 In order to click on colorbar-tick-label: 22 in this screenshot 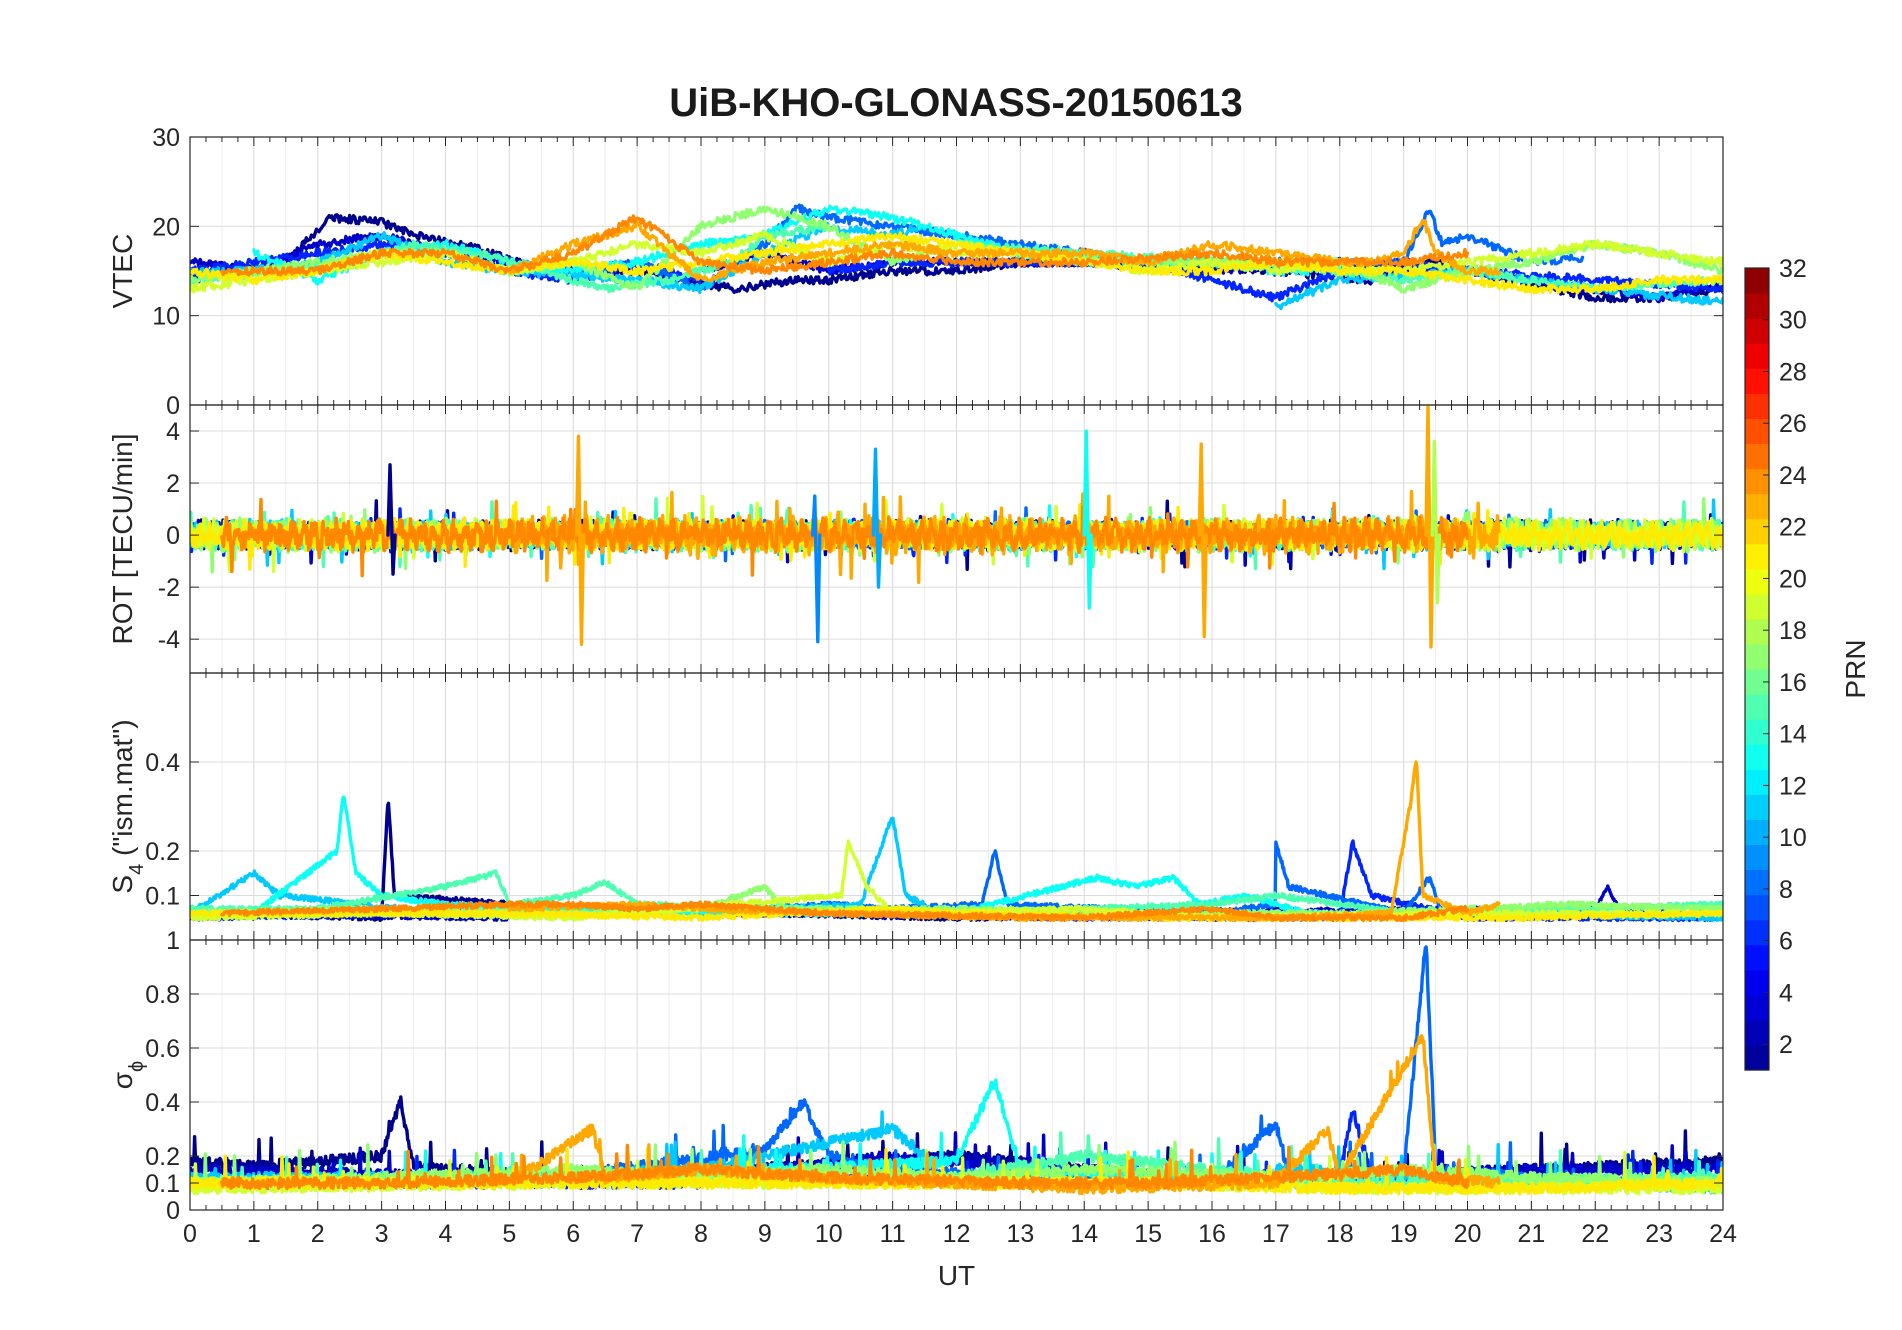, I will do `click(1793, 528)`.